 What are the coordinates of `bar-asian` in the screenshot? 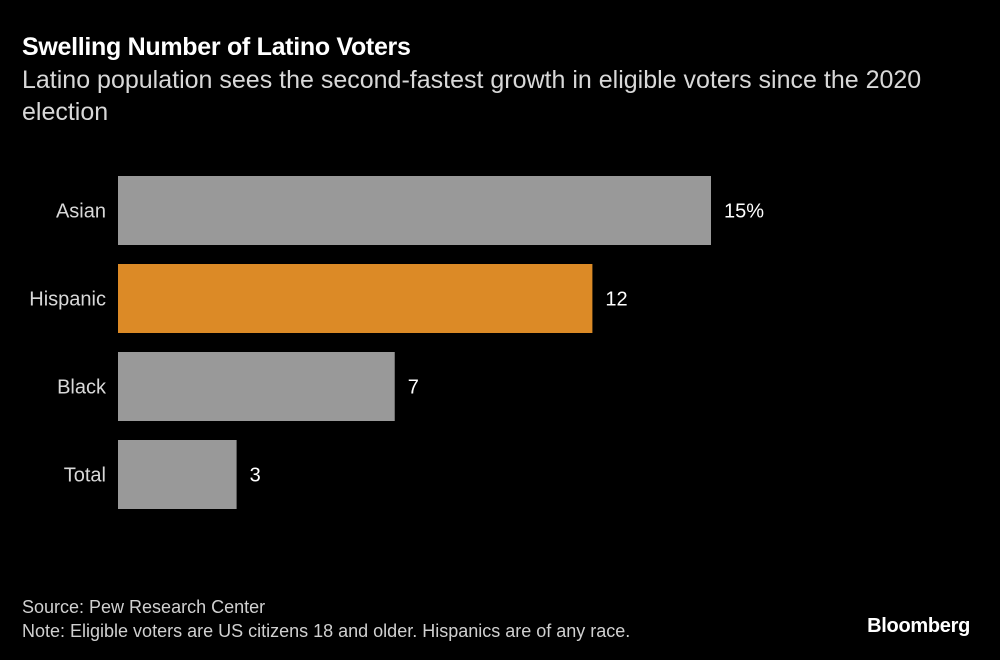 It's located at (414, 210).